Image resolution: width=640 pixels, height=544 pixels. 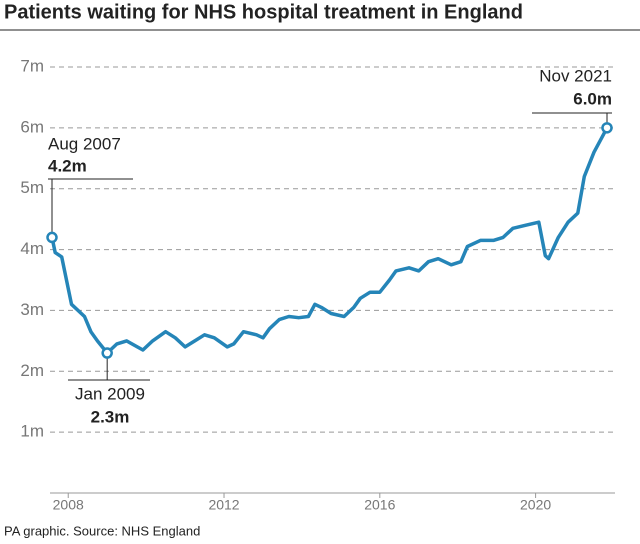 I want to click on value-label: 4.2m, so click(x=67, y=165).